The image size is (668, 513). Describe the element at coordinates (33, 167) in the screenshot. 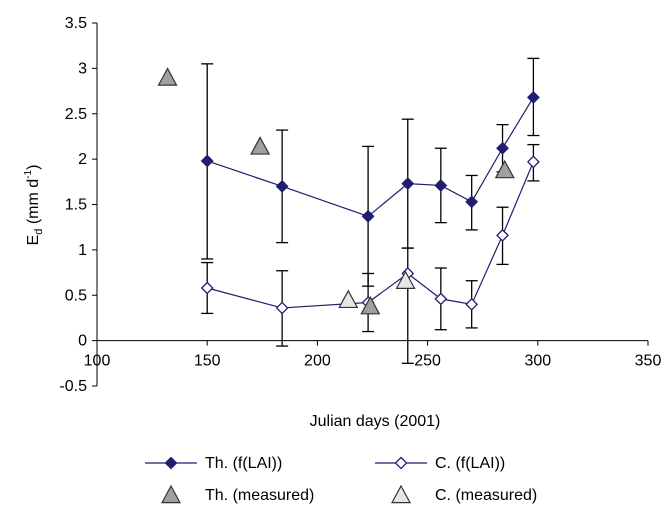

I see `y-axis-title-close: )` at that location.